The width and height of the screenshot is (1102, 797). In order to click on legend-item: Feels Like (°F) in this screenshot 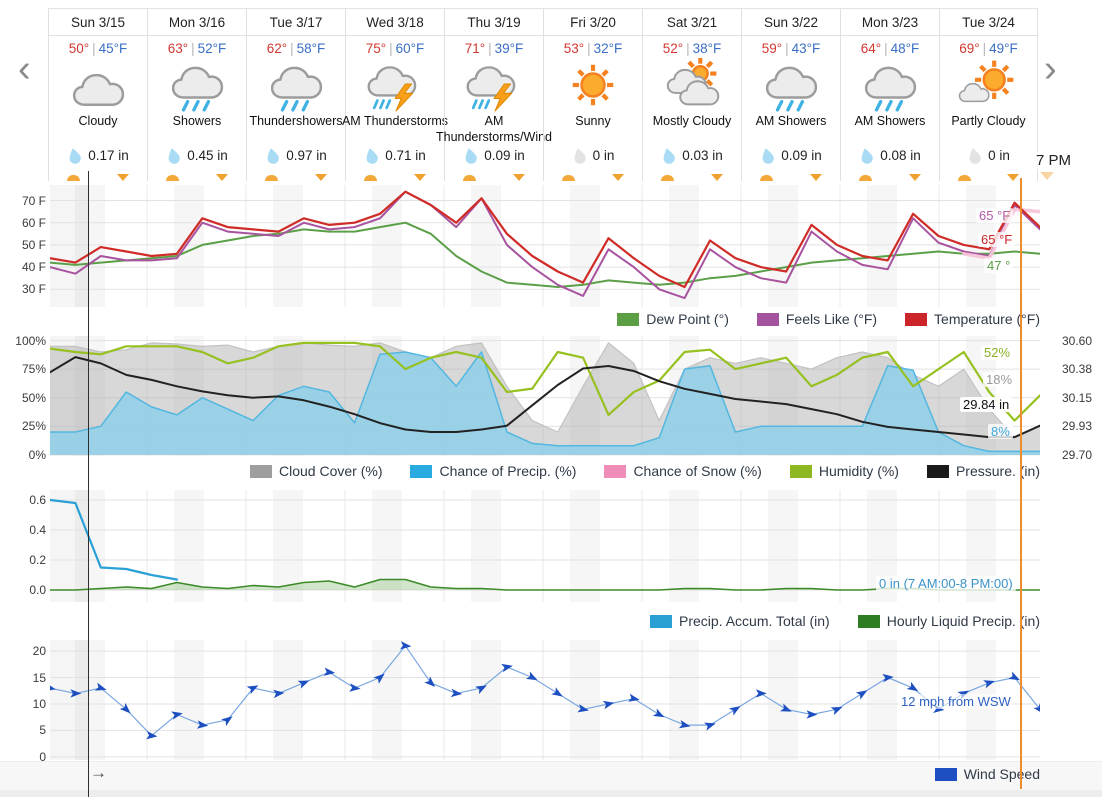, I will do `click(817, 319)`.